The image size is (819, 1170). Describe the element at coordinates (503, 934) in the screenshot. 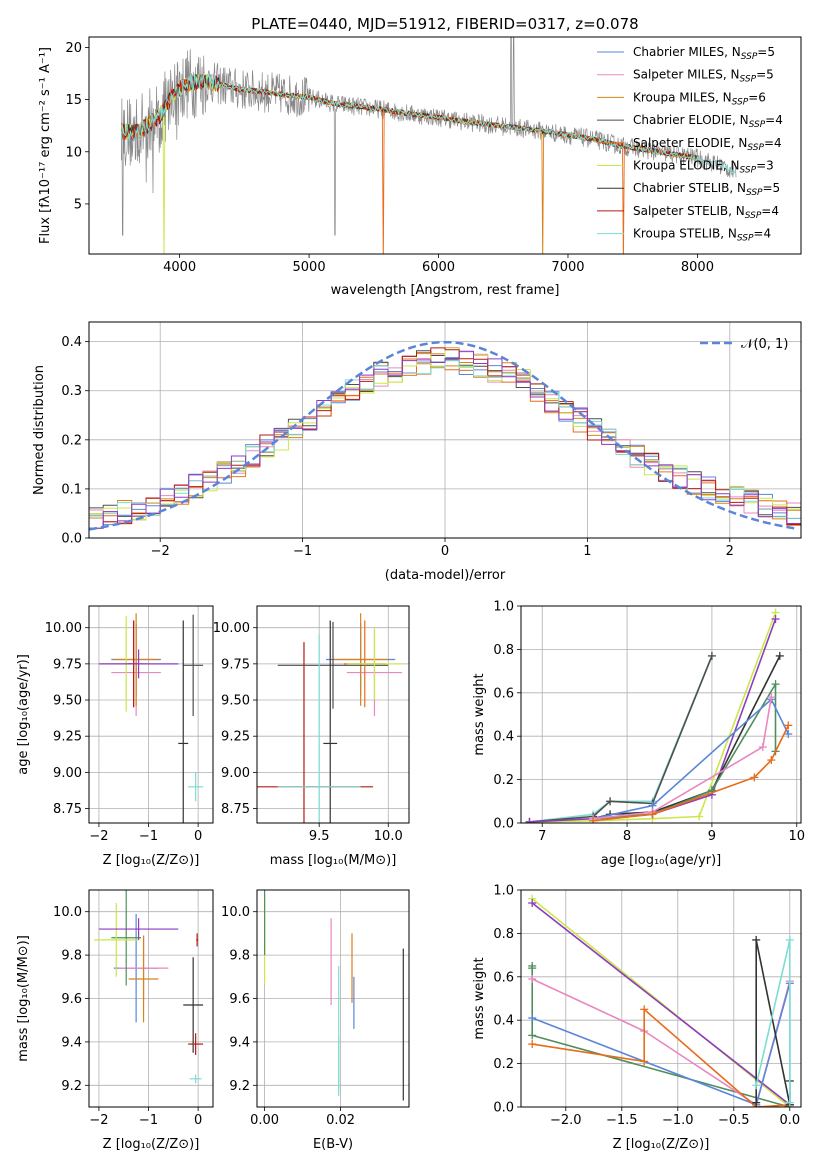

I see `y-tick-label: 0.8` at that location.